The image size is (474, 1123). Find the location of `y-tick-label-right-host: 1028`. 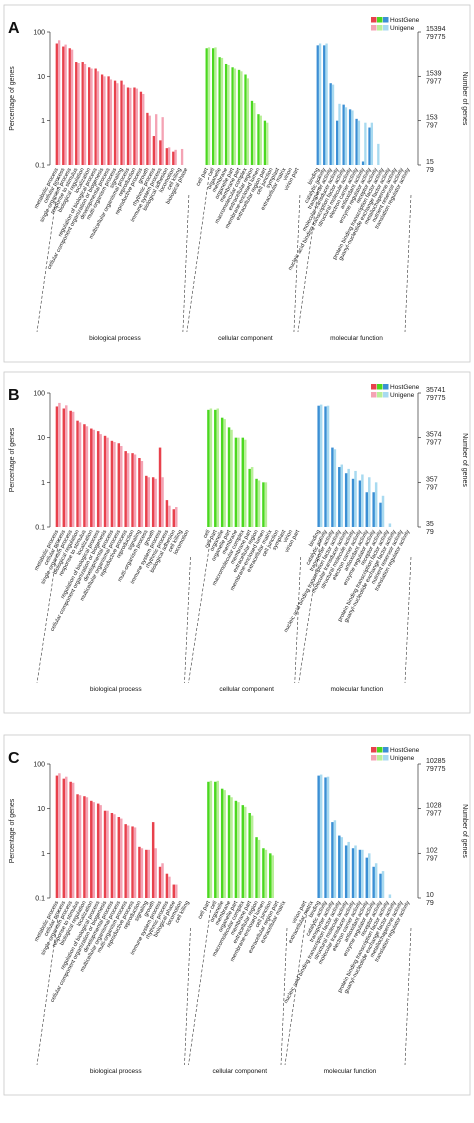

y-tick-label-right-host: 1028 is located at coordinates (434, 806).